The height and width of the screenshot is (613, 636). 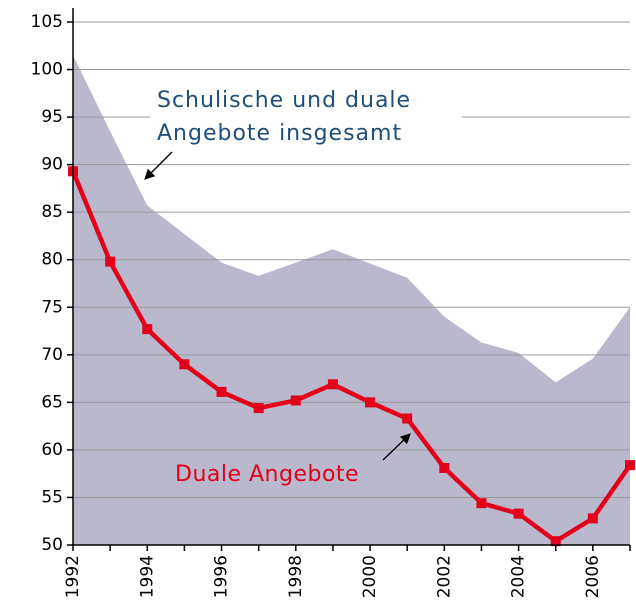 What do you see at coordinates (306, 117) in the screenshot?
I see `annotation-bg` at bounding box center [306, 117].